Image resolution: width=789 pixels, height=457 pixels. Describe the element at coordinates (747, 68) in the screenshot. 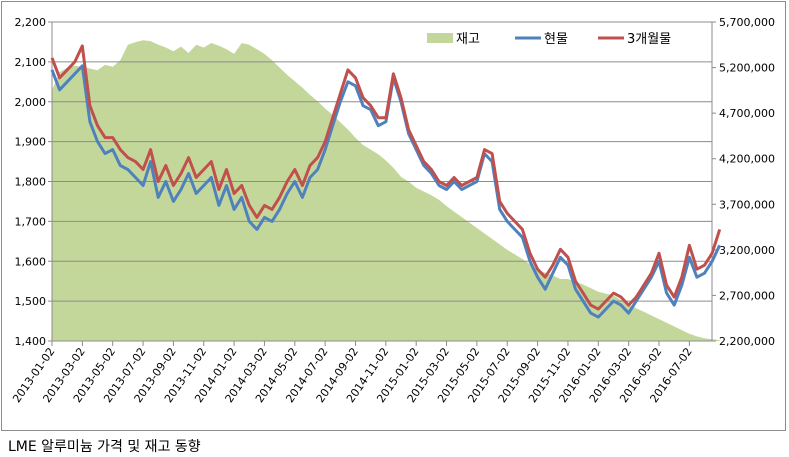

I see `y-right-tick-label: 5,200,000` at that location.